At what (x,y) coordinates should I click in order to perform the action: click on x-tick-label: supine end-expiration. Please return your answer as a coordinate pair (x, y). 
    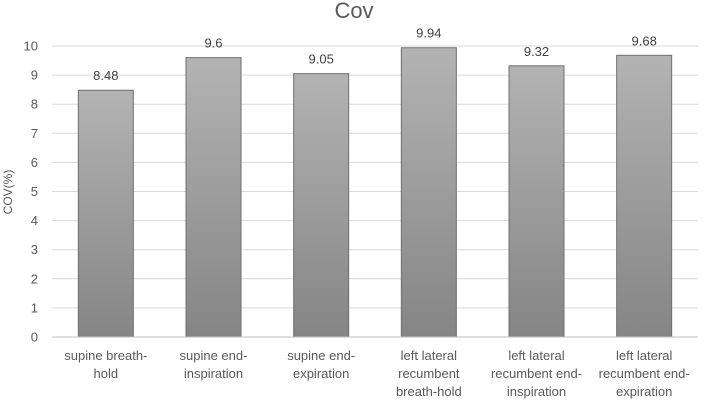
    Looking at the image, I should click on (321, 364).